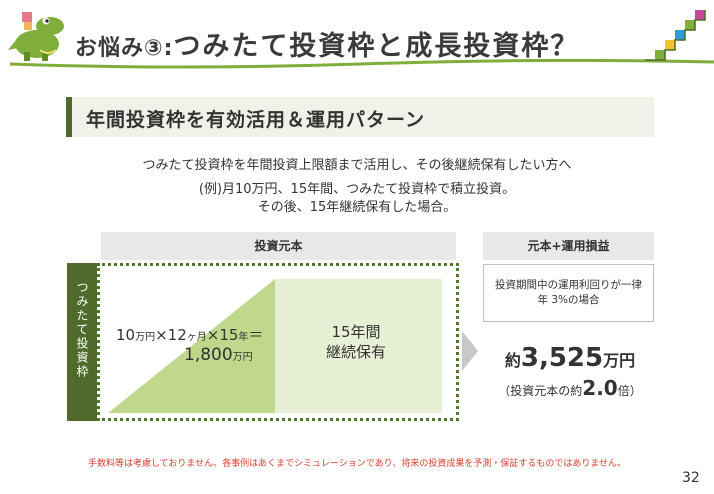  Describe the element at coordinates (256, 120) in the screenshot. I see `section-heading-text: 年間投資枠を有効活用＆運用パターン` at that location.